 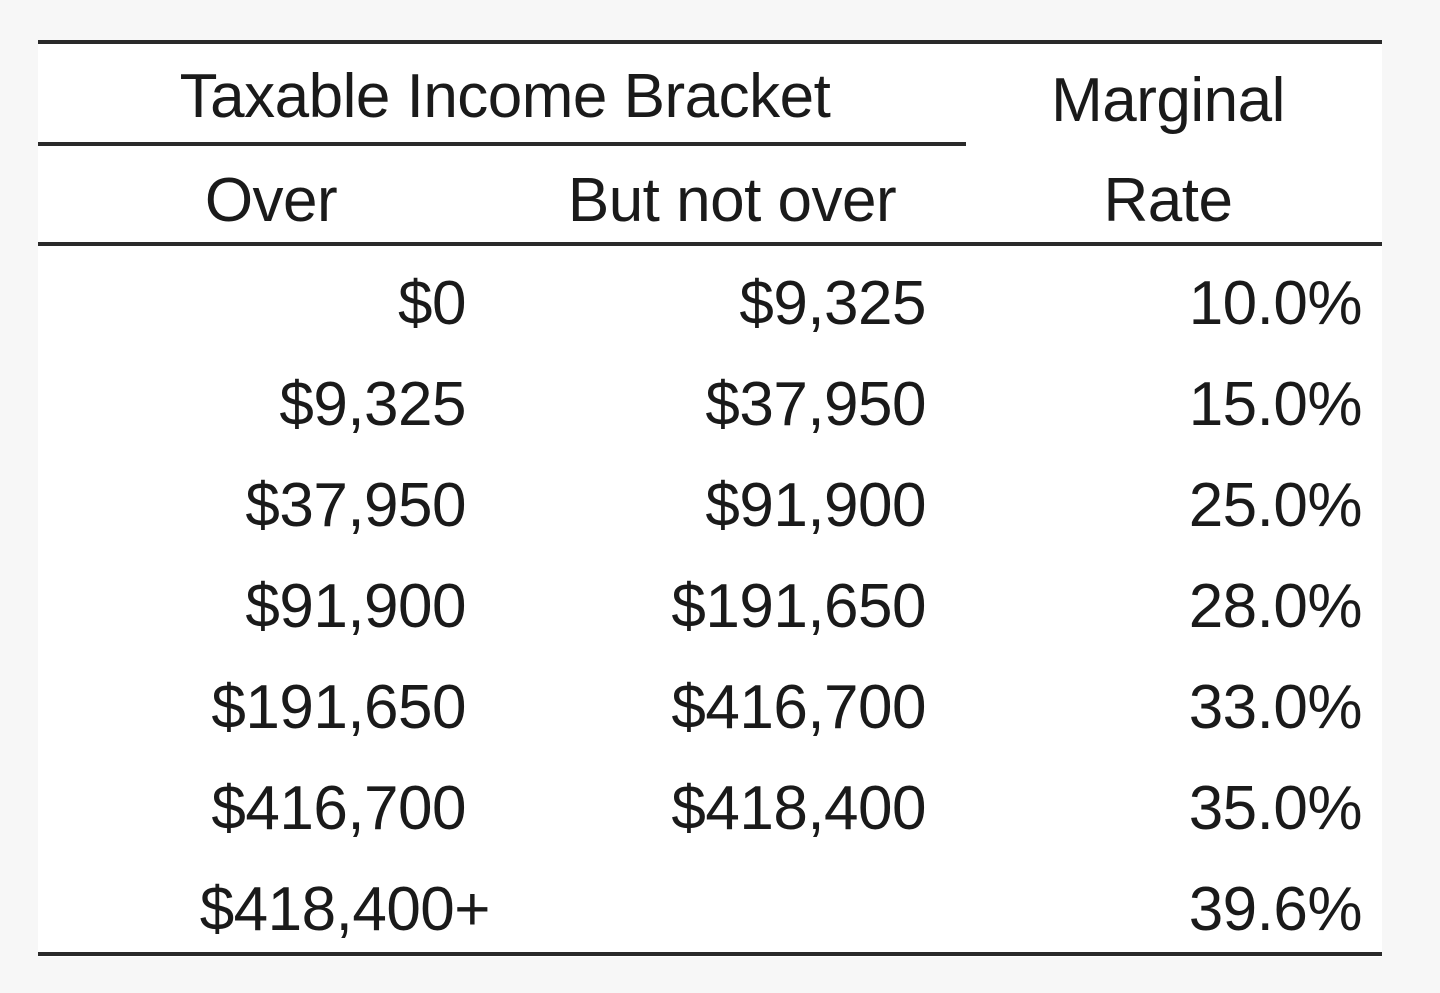 I want to click on row-4-but-not-over: $191,650, so click(x=798, y=606).